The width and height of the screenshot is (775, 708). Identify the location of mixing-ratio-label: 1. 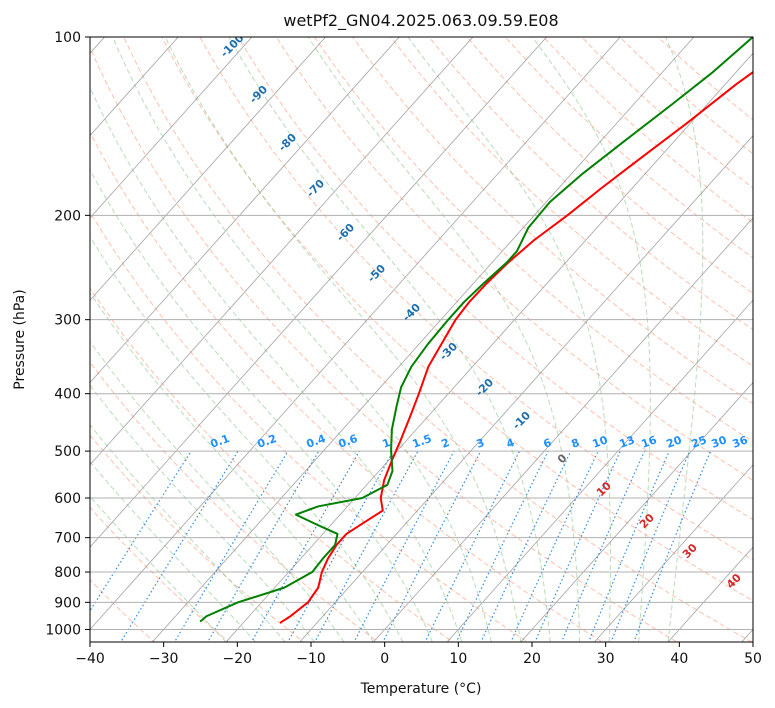
(387, 443).